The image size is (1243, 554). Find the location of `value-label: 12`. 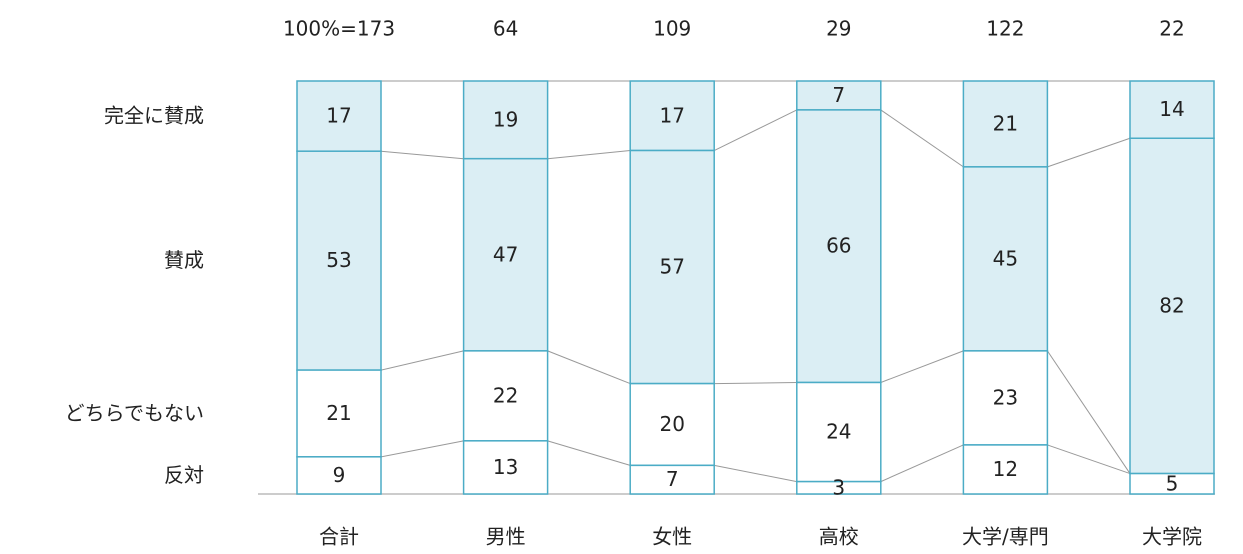

value-label: 12 is located at coordinates (1005, 469).